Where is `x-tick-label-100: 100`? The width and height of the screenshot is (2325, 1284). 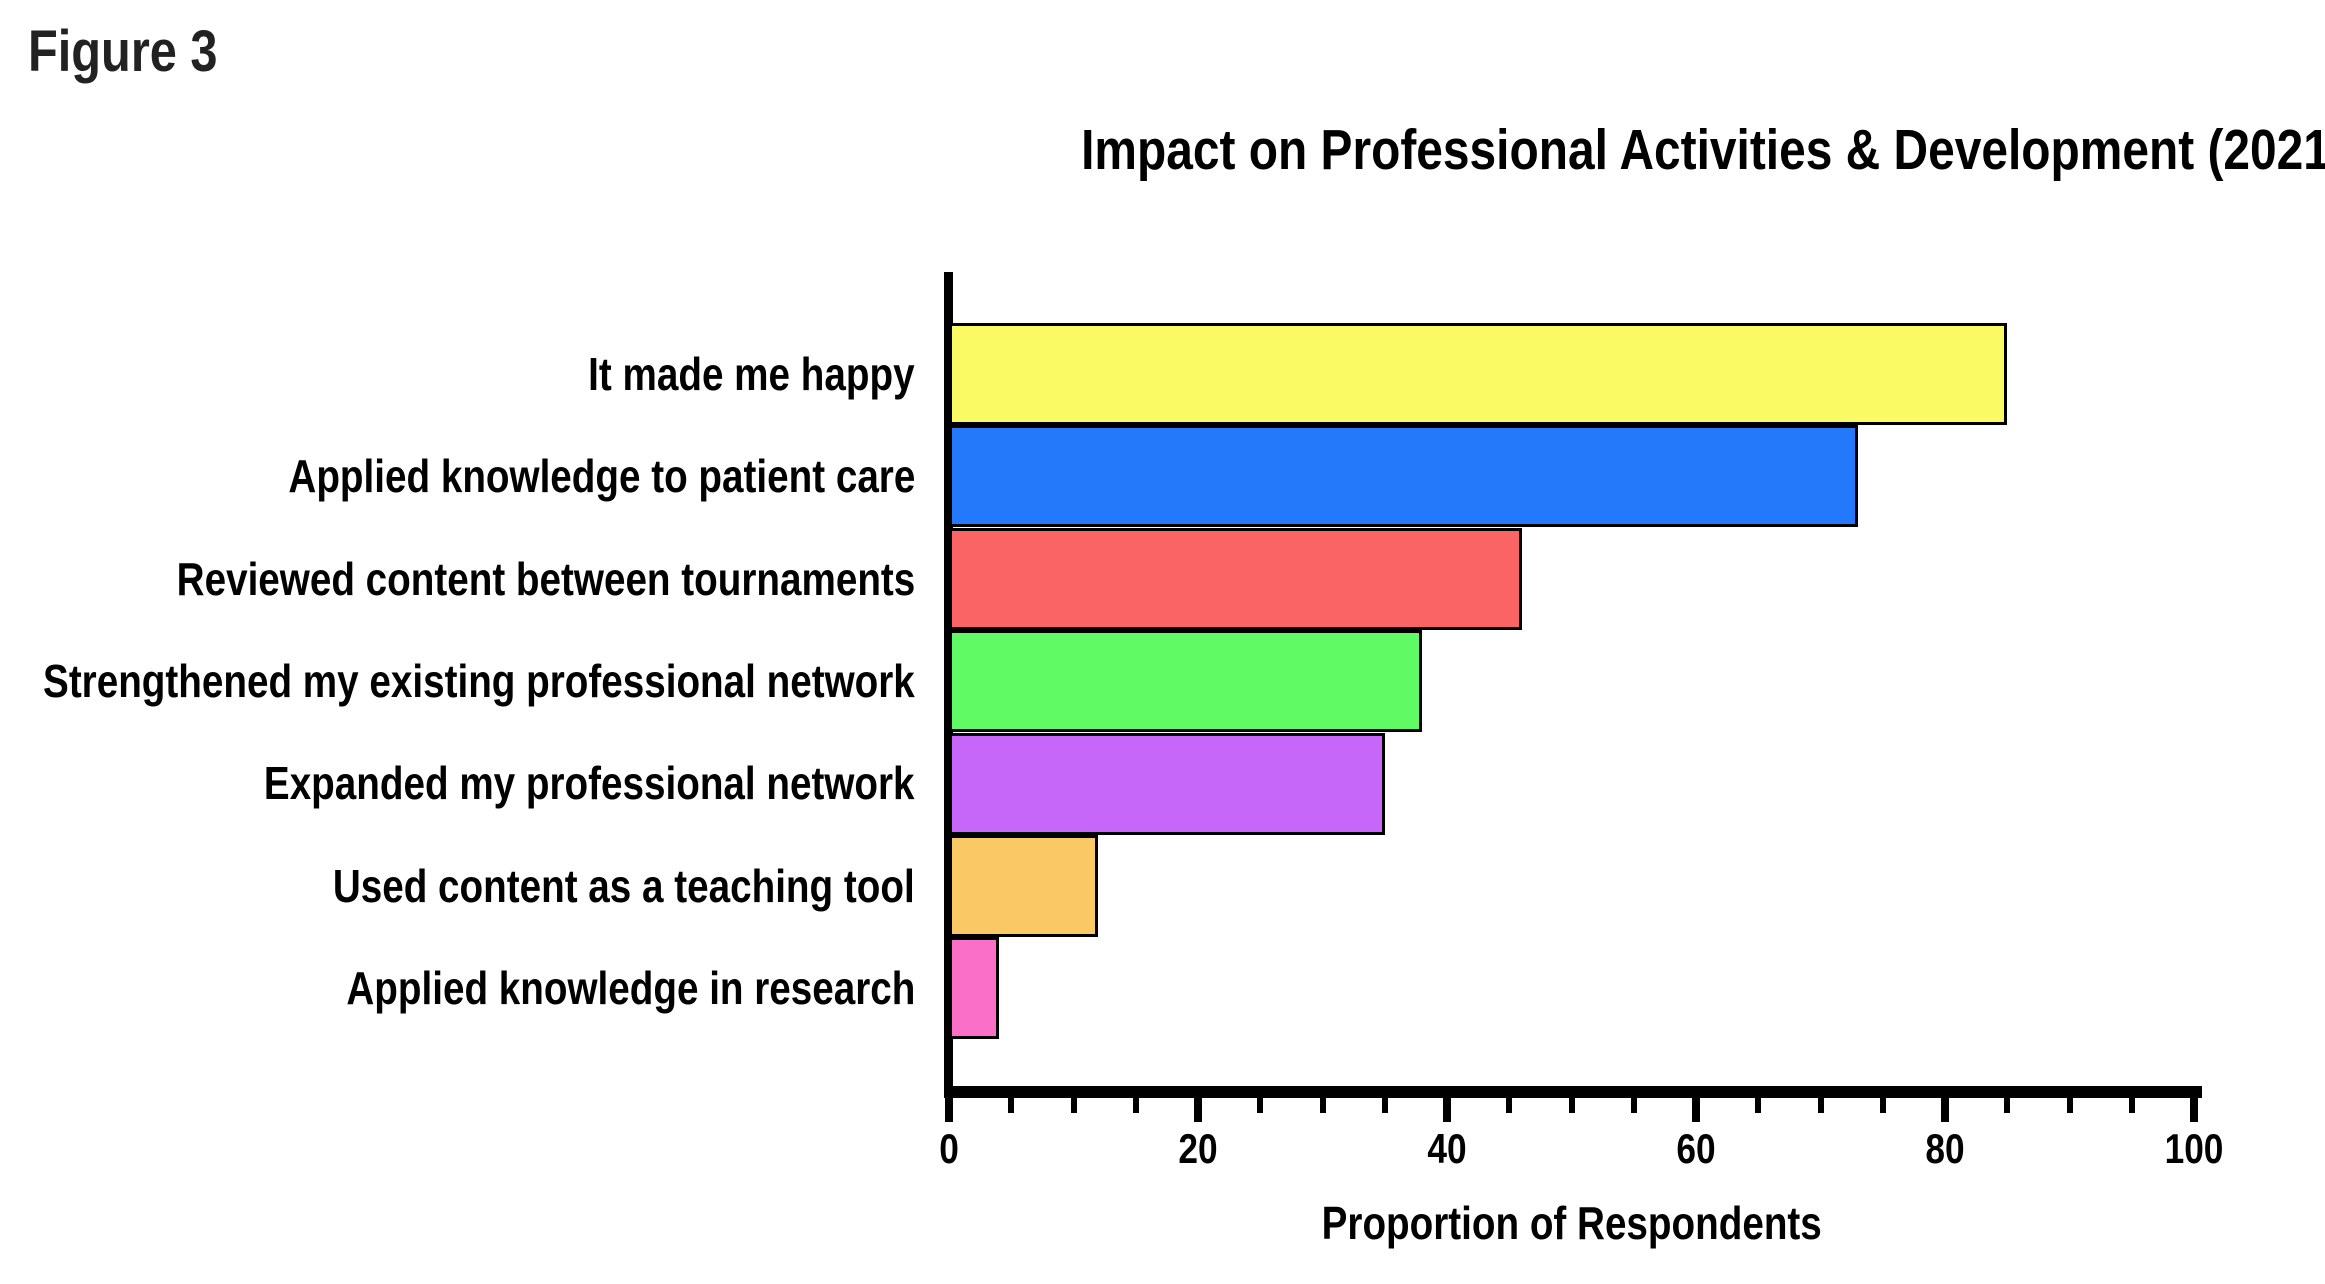
x-tick-label-100: 100 is located at coordinates (2194, 1148).